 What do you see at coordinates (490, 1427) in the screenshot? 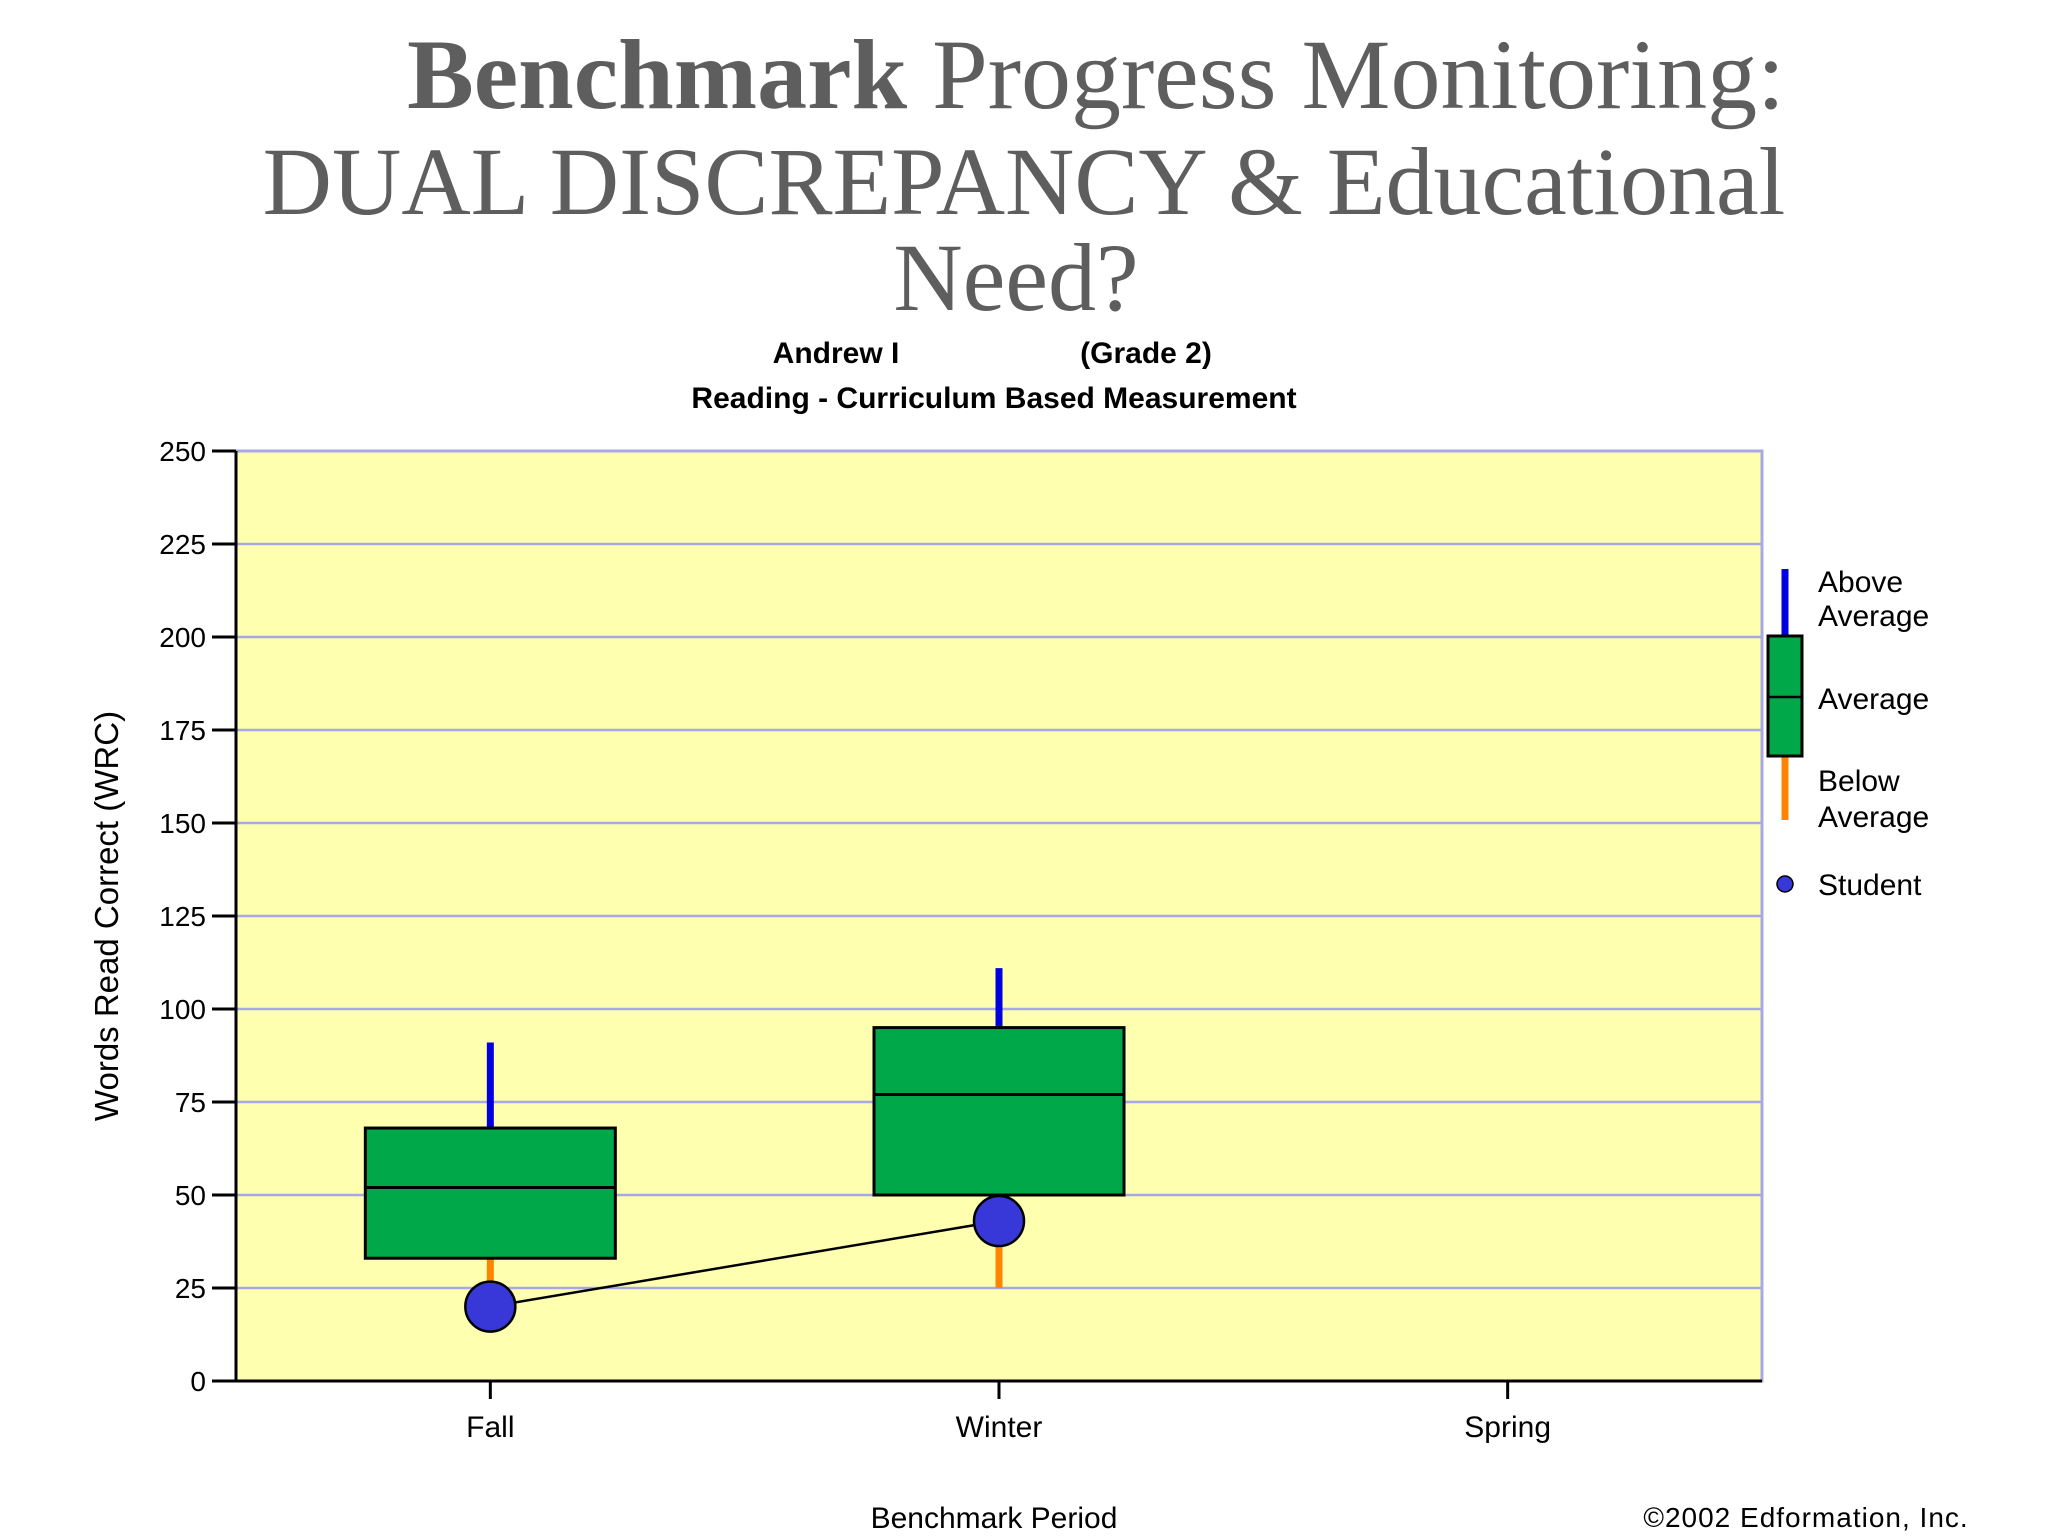
I see `x-tick-label: Fall` at bounding box center [490, 1427].